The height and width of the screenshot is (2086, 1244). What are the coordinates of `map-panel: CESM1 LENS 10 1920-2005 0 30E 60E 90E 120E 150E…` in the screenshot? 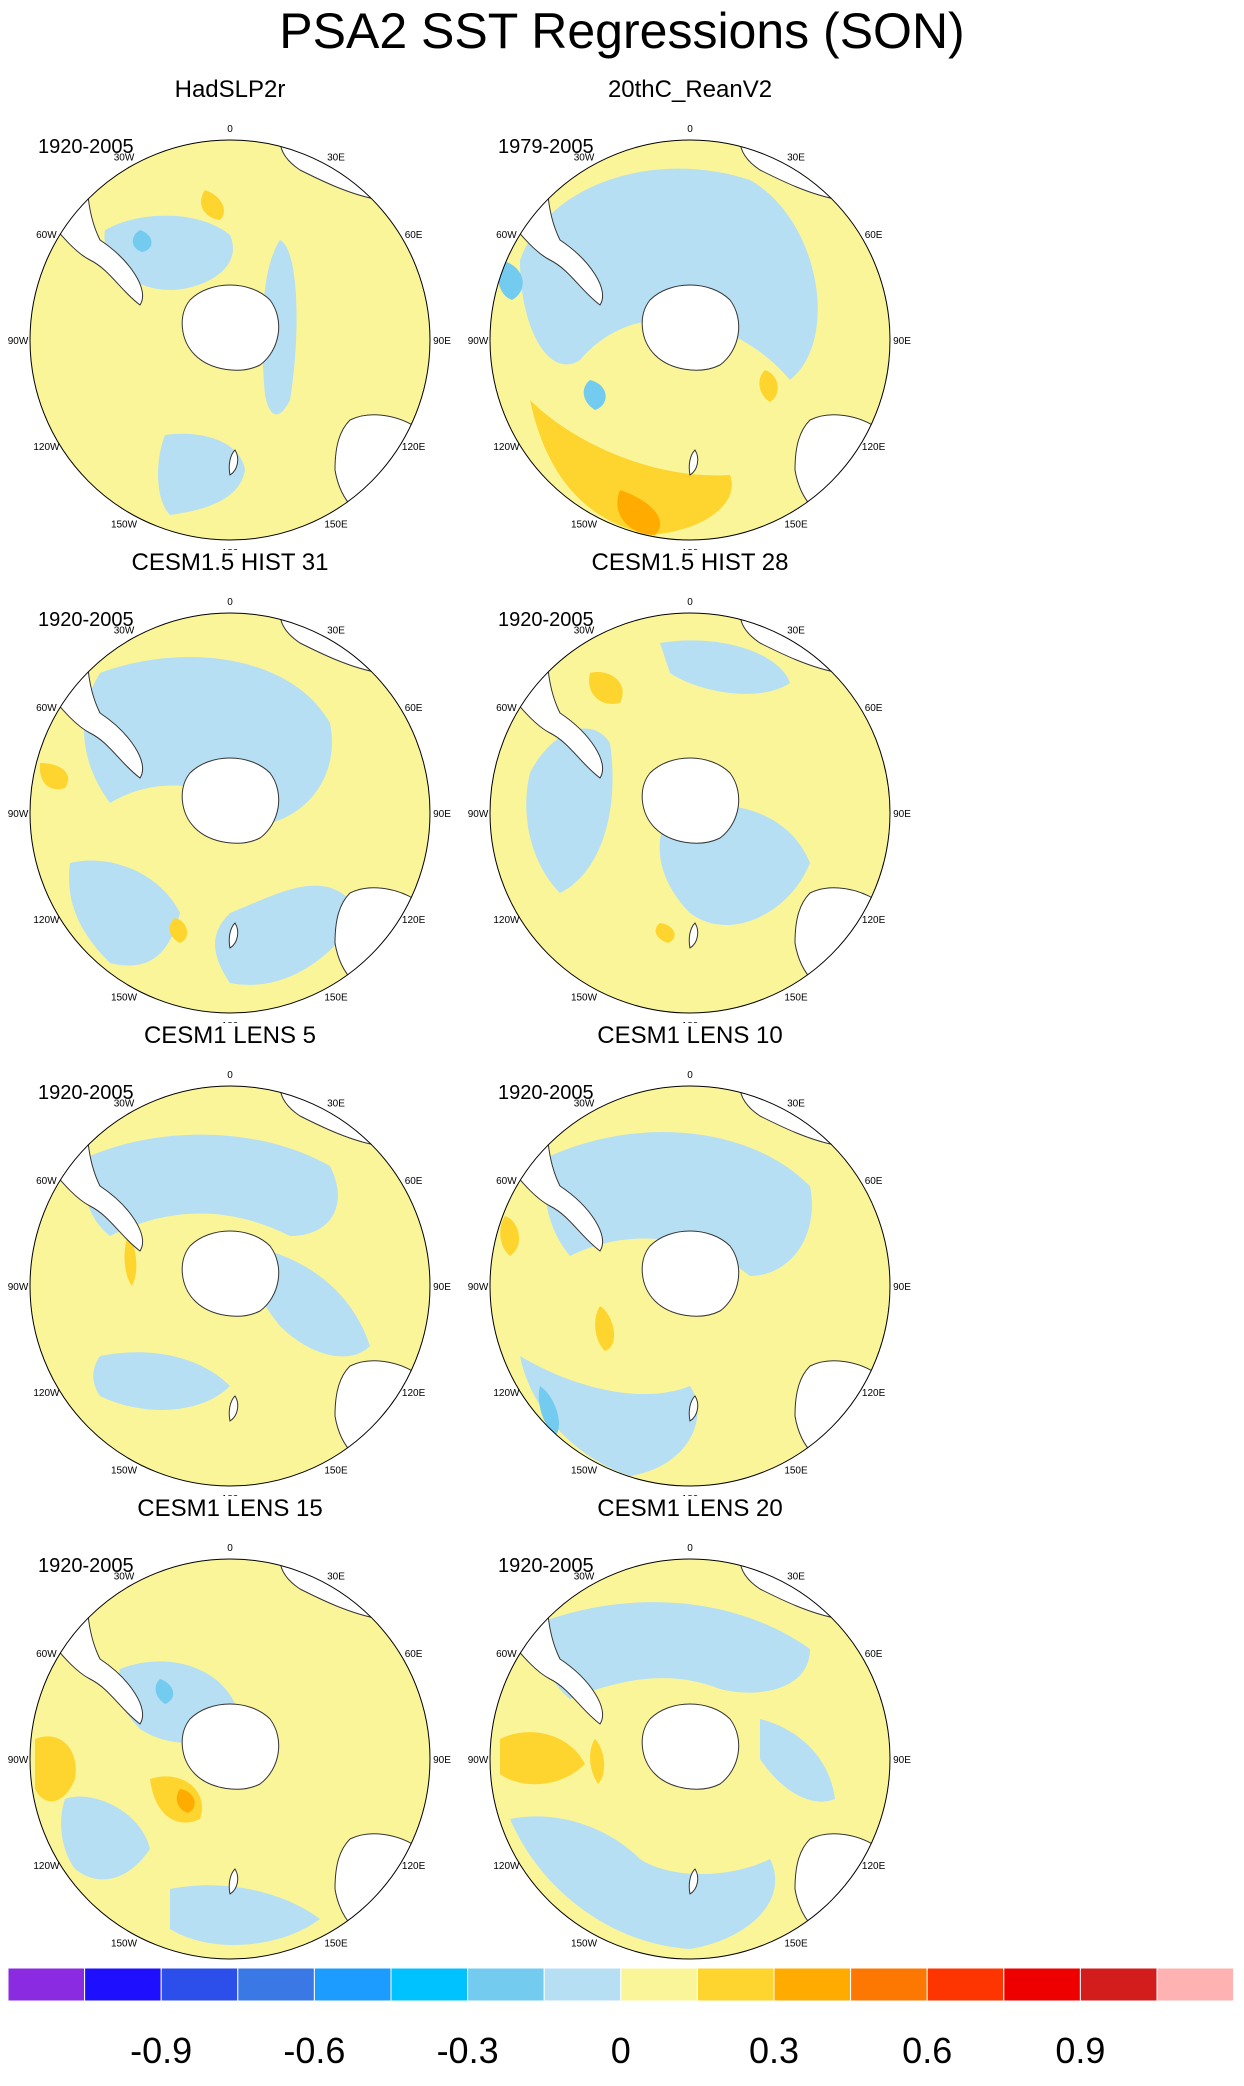 It's located at (690, 1258).